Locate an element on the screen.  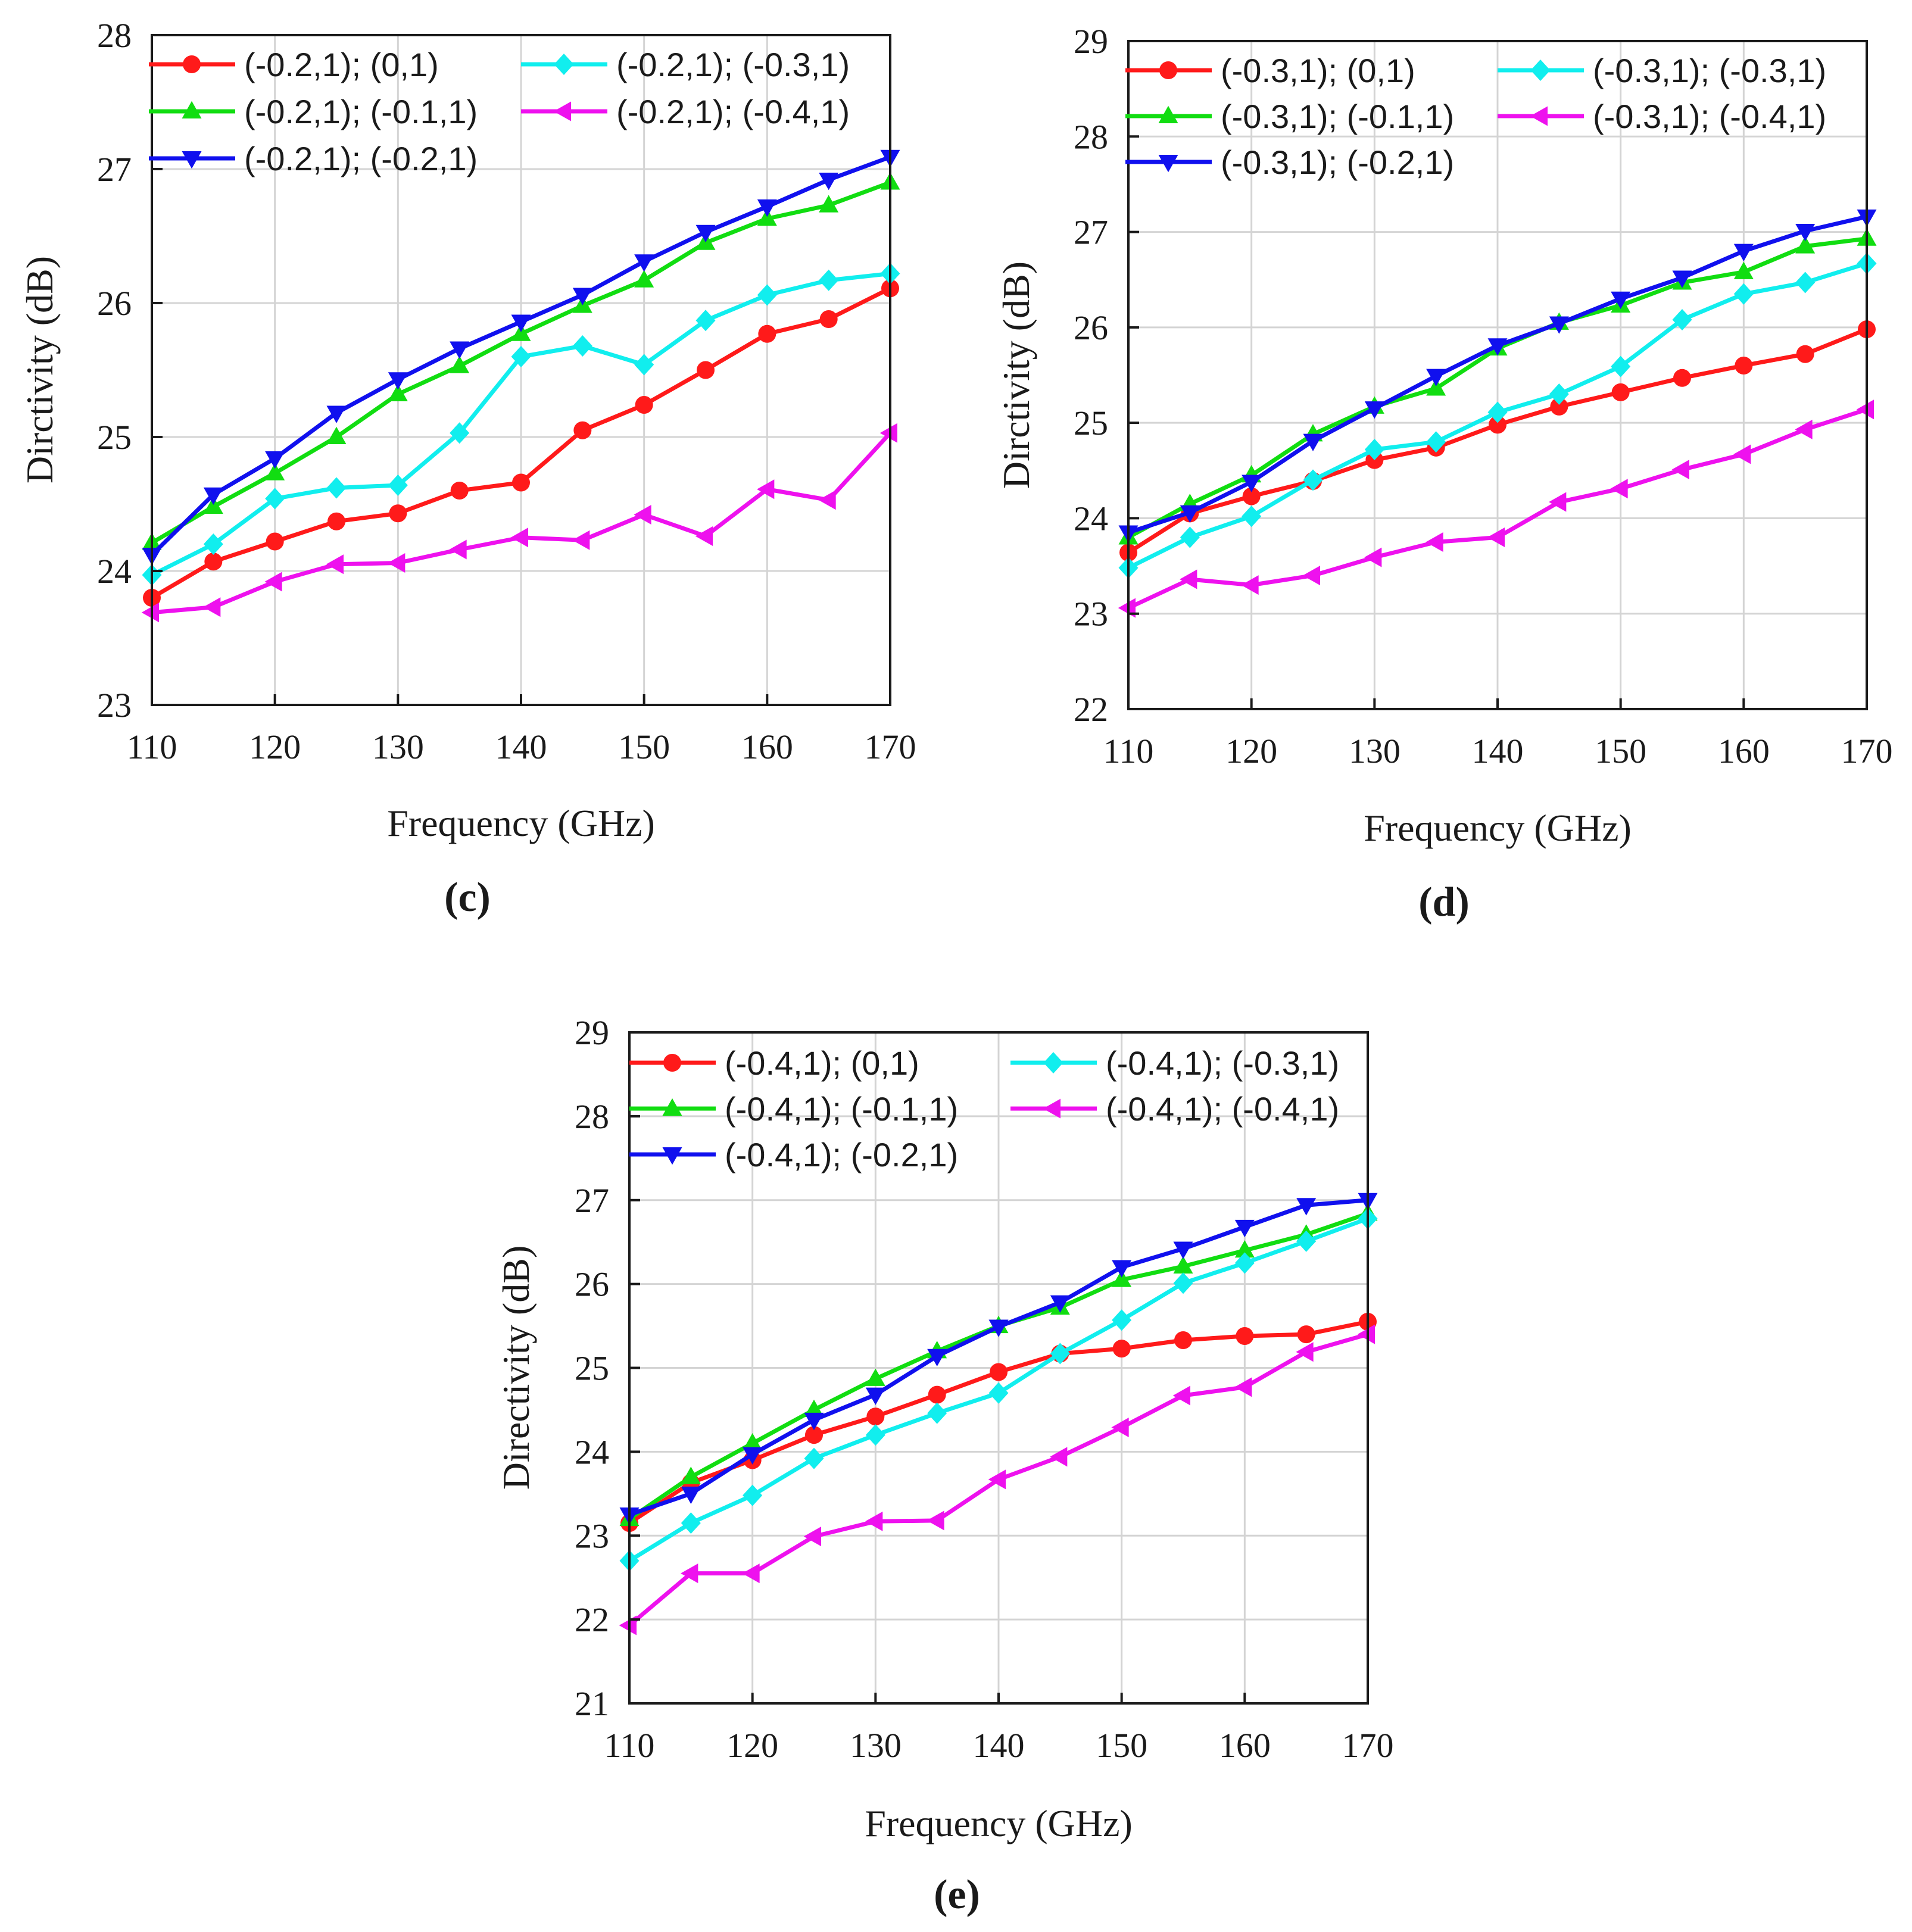
panel-label: (d) is located at coordinates (1444, 902).